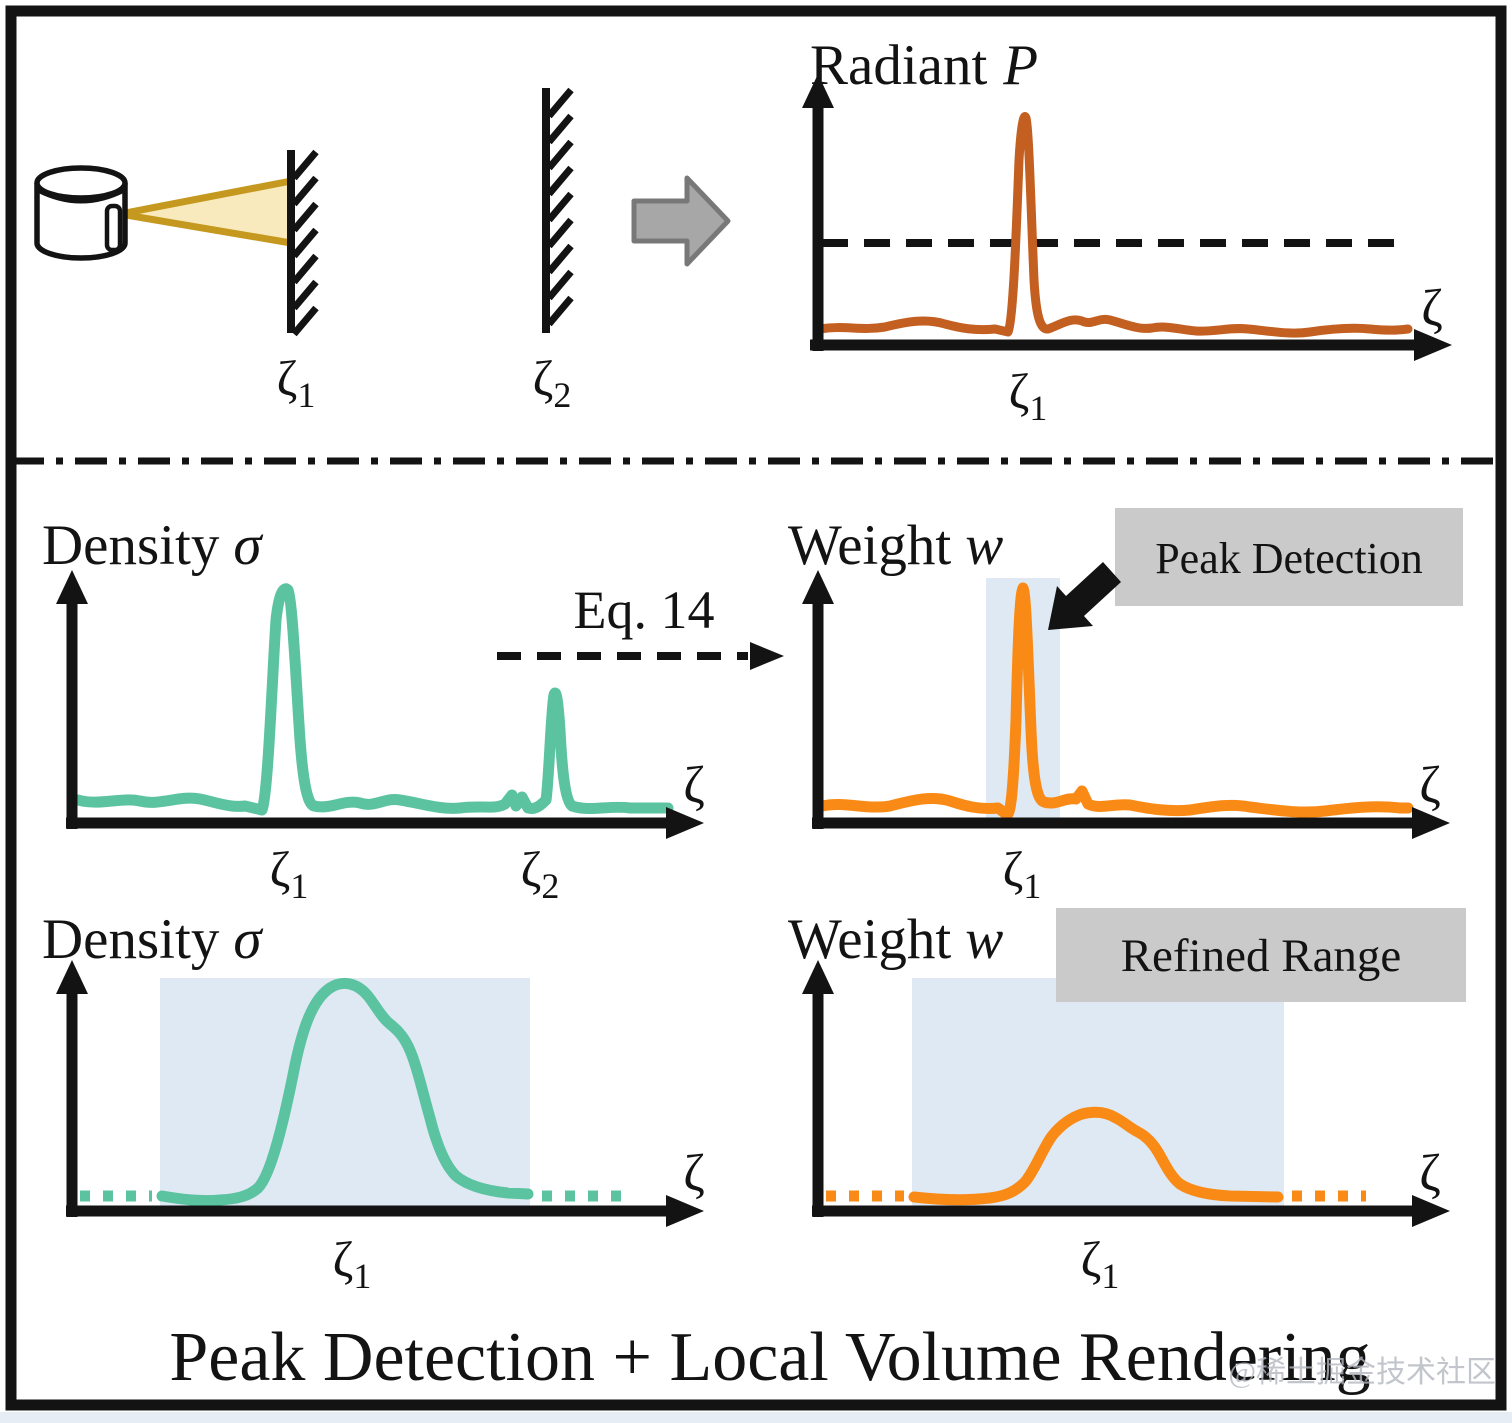 This screenshot has height=1423, width=1512. I want to click on wall2-label: ζ2, so click(552, 382).